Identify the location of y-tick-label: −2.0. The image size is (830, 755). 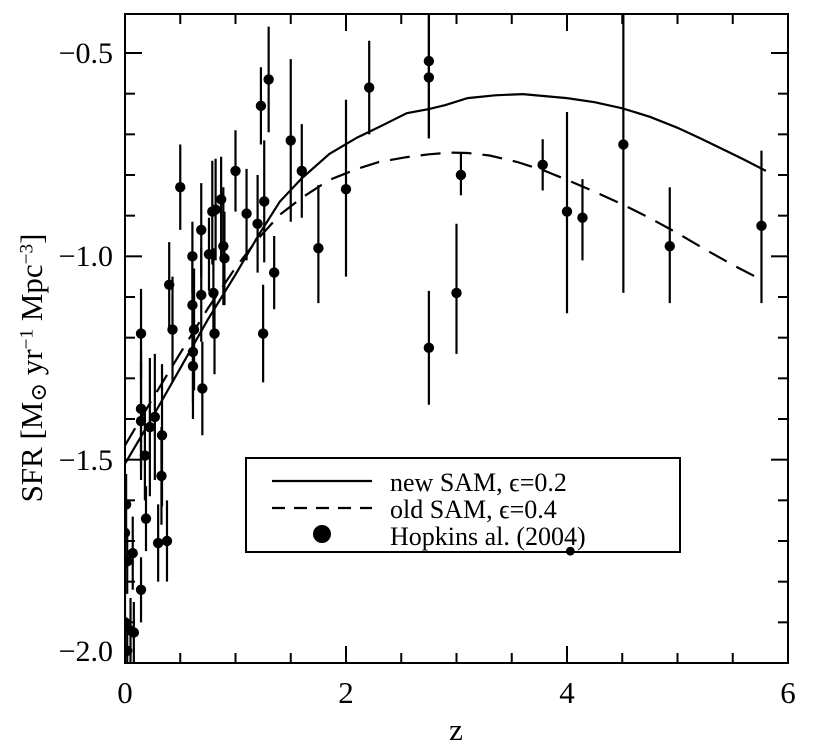
(85, 651).